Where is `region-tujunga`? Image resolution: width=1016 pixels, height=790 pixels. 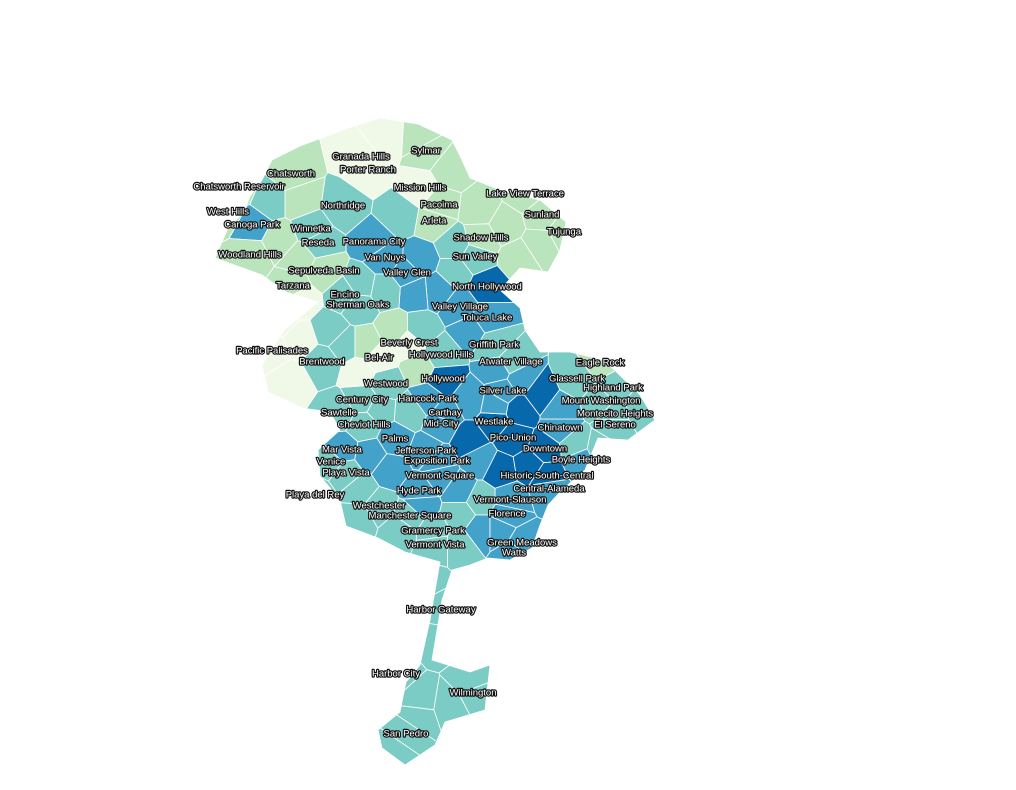
region-tujunga is located at coordinates (557, 234).